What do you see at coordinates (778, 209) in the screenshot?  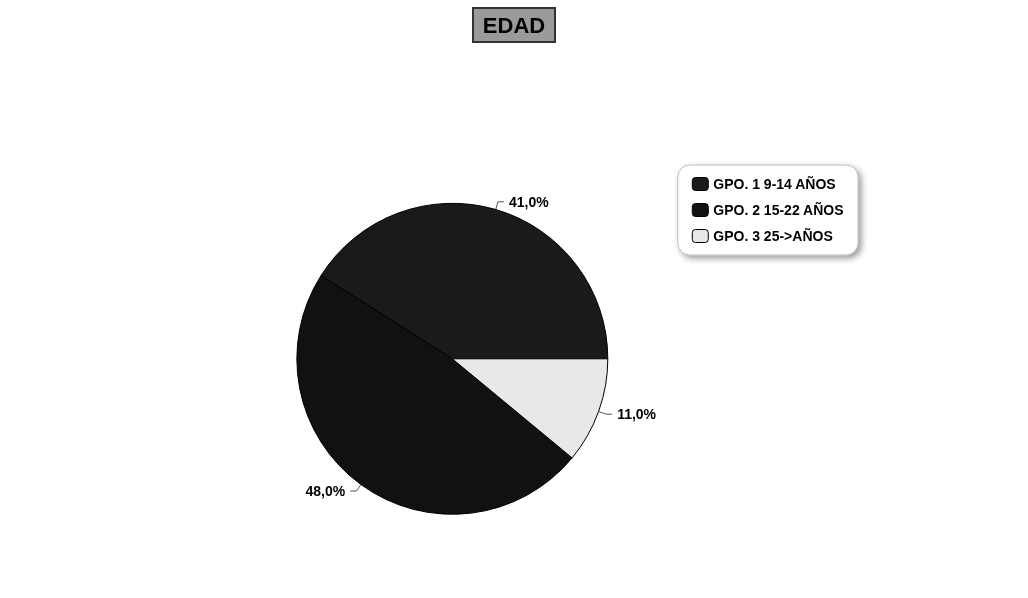 I see `legend-label: GPO. 2 15-22 AÑOS` at bounding box center [778, 209].